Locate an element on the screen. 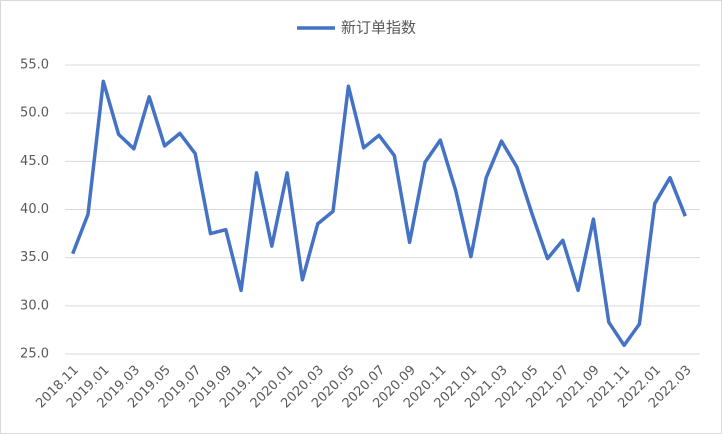  y-tick-label: 45.0 is located at coordinates (34, 161).